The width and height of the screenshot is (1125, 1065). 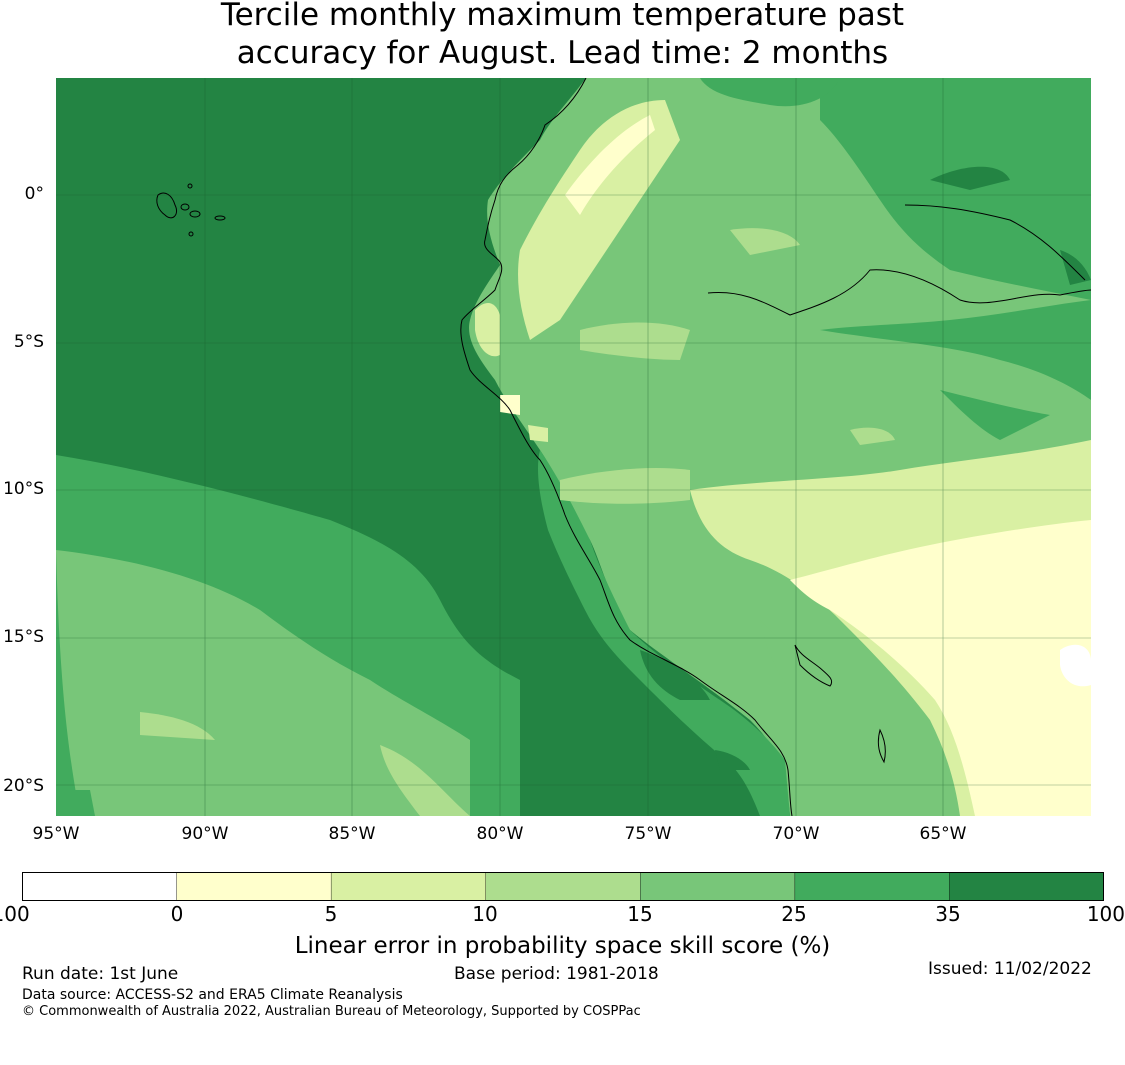 What do you see at coordinates (68, 683) in the screenshot?
I see `region-ocean-edge` at bounding box center [68, 683].